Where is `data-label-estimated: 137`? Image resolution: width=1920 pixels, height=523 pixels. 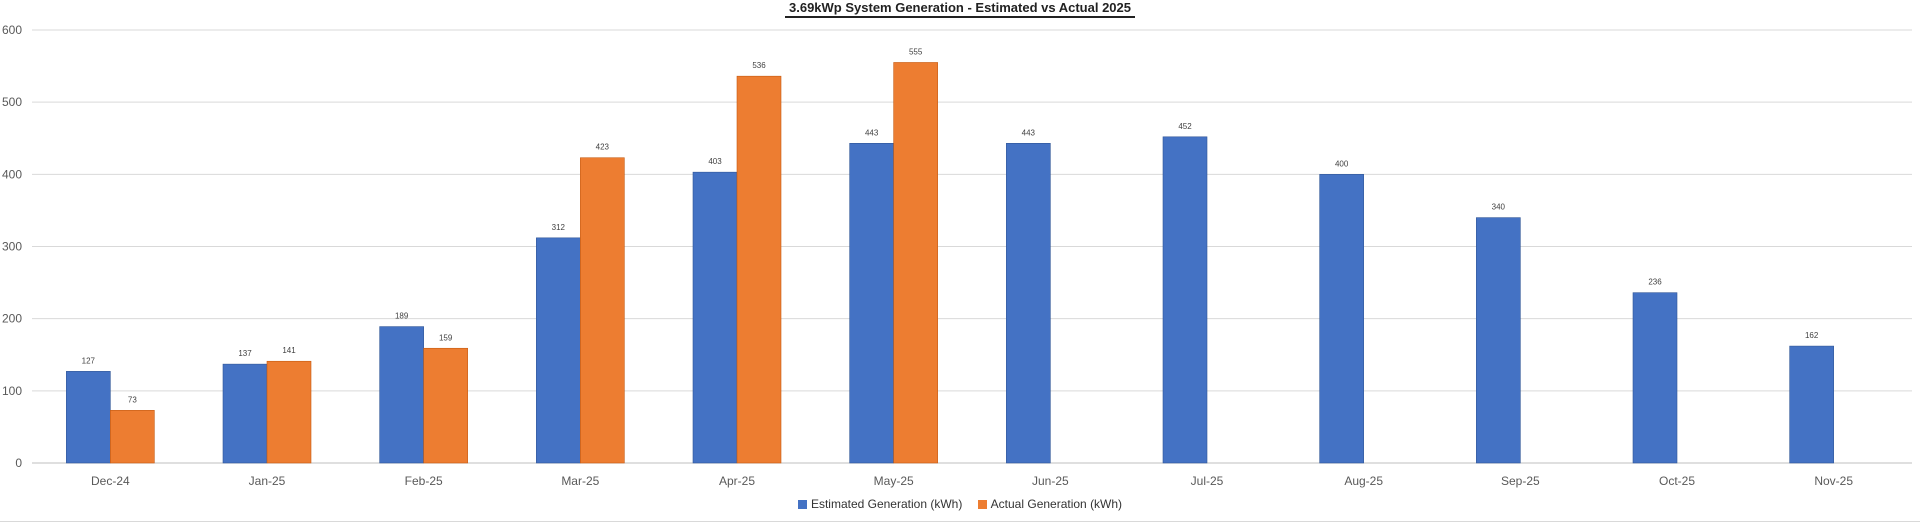 data-label-estimated: 137 is located at coordinates (245, 353).